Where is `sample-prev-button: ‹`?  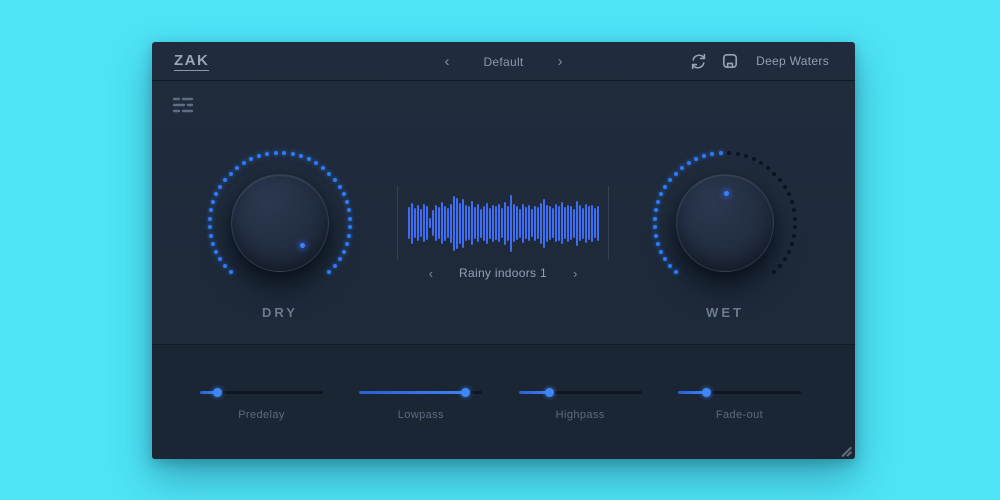 sample-prev-button: ‹ is located at coordinates (431, 273).